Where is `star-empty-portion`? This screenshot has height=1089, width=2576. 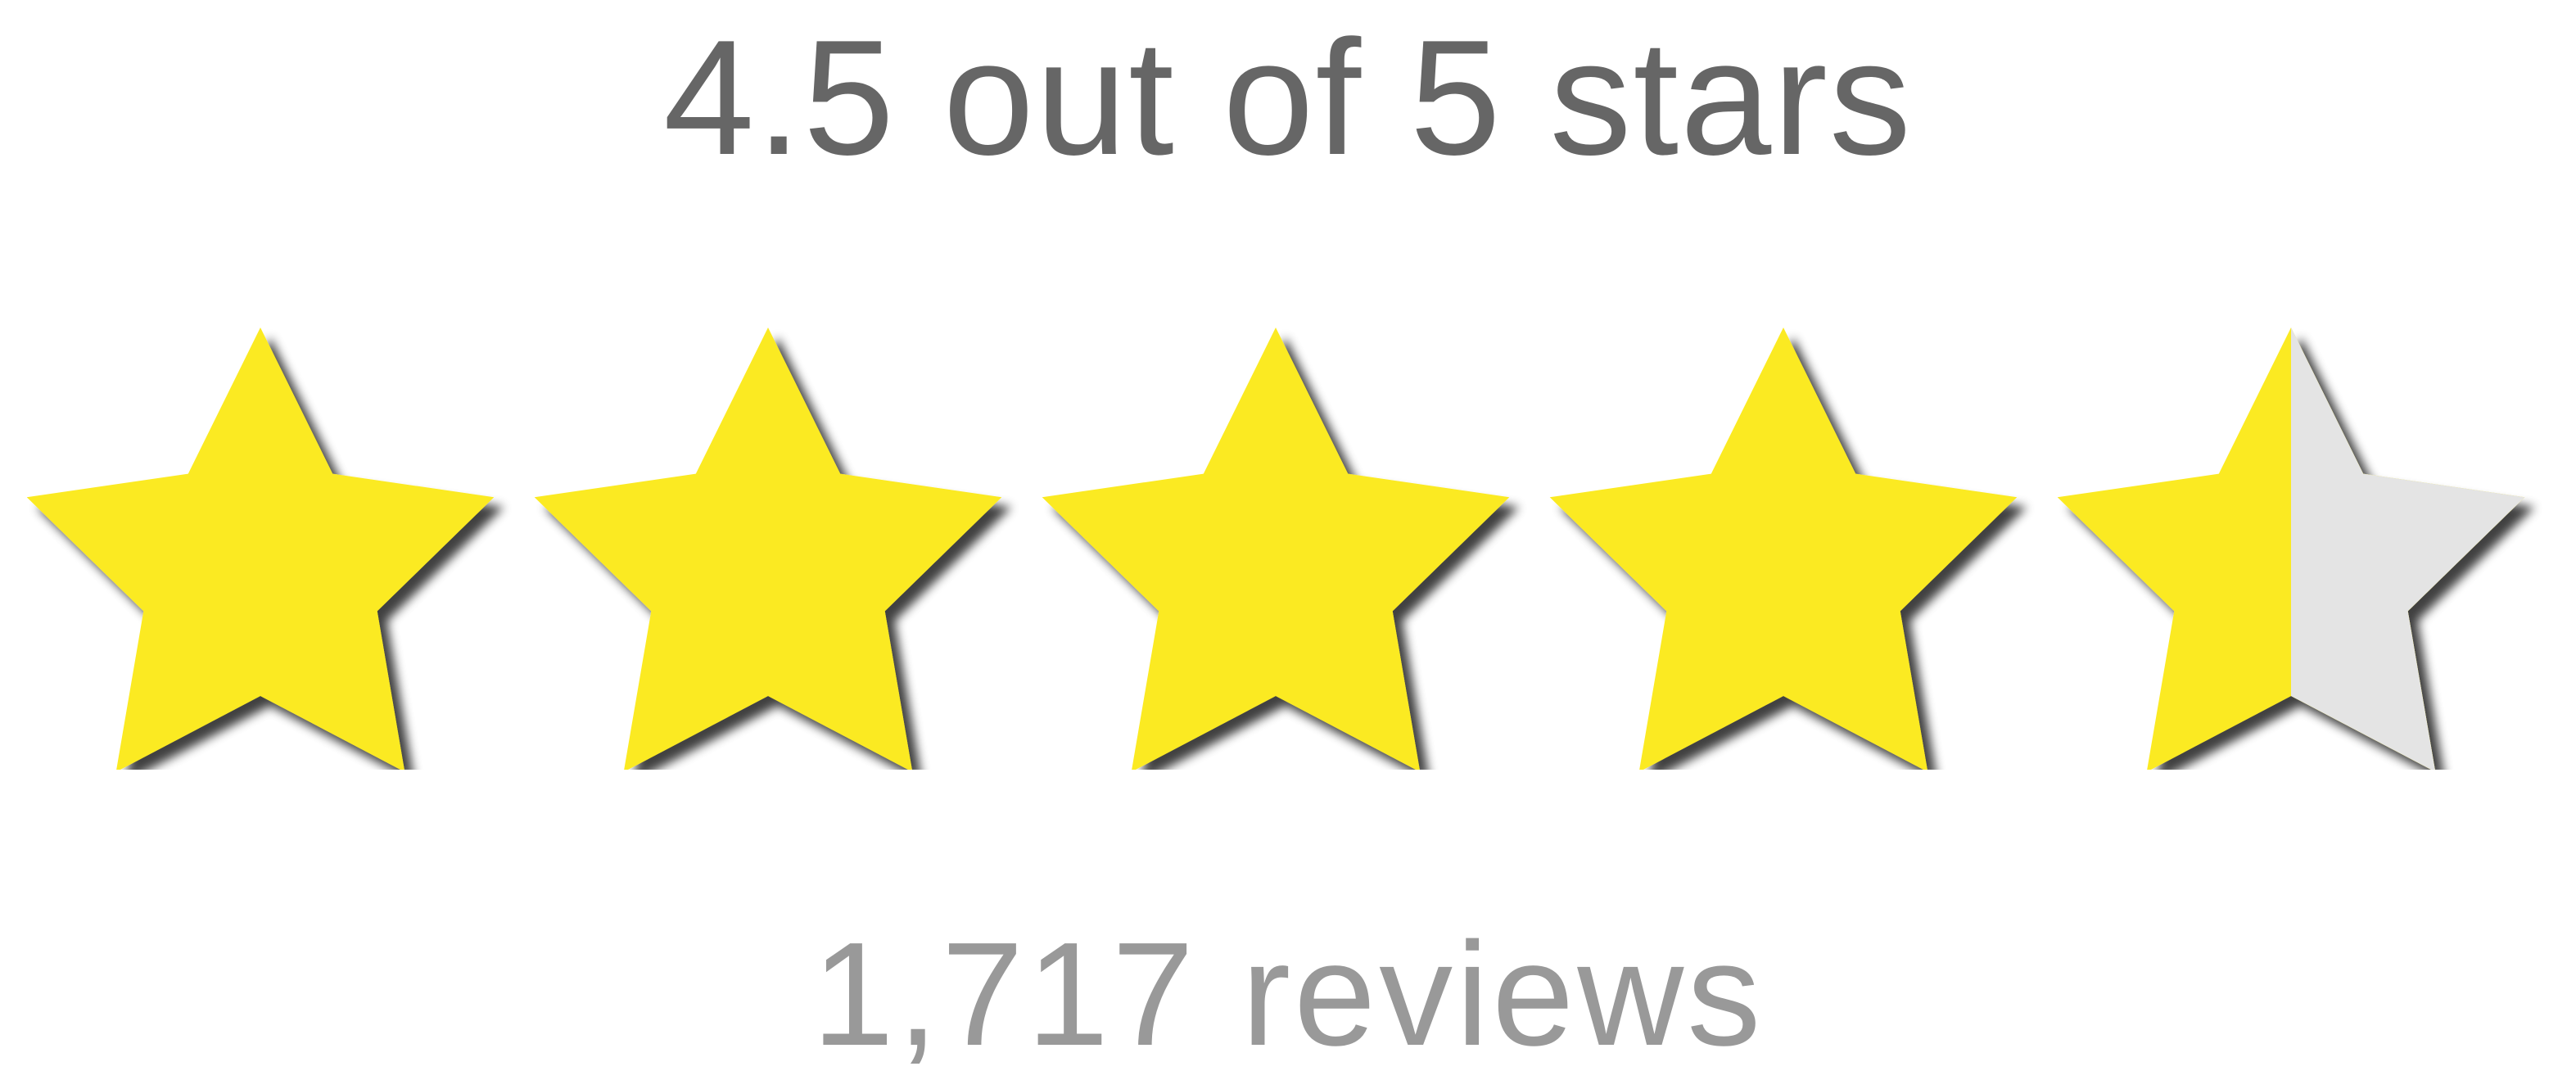 star-empty-portion is located at coordinates (2408, 549).